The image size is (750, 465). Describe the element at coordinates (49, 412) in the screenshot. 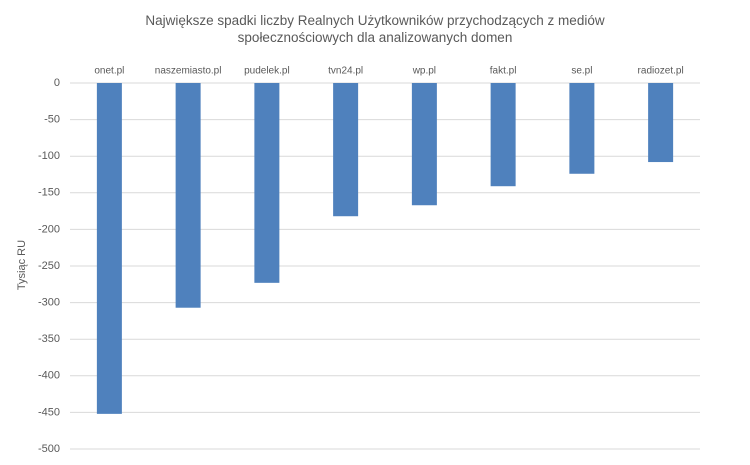

I see `y-tick-label: -450` at that location.